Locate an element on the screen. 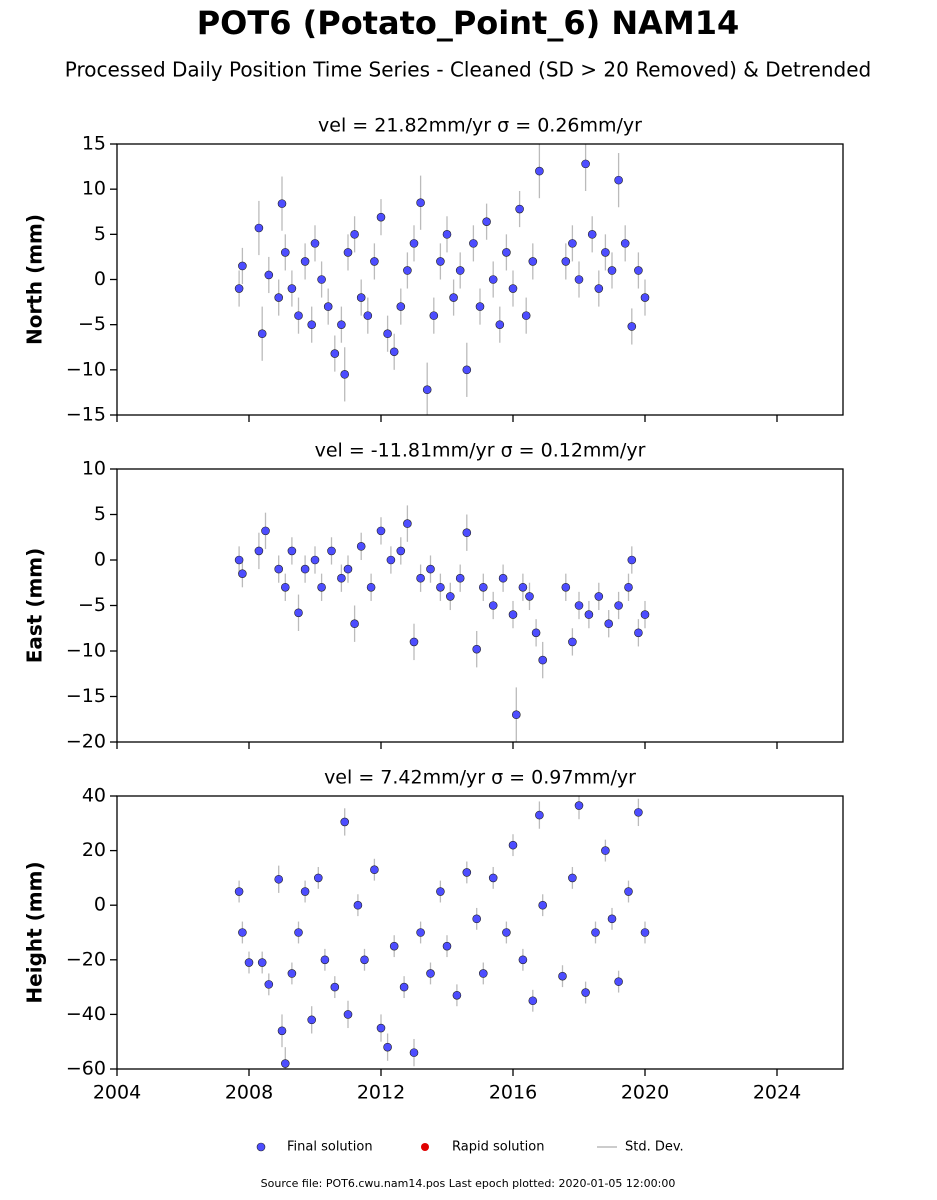 The height and width of the screenshot is (1200, 937). y-tick-label: −5 is located at coordinates (92, 324).